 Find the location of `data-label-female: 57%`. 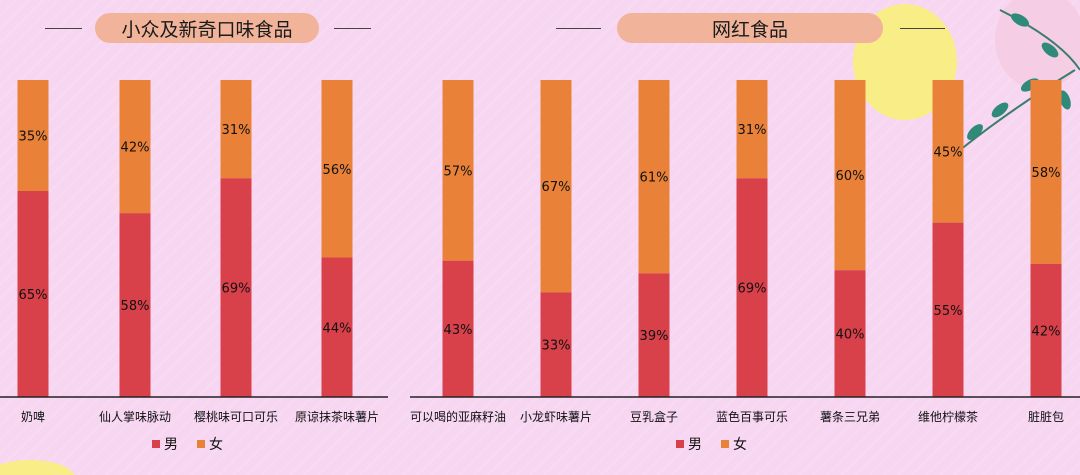

data-label-female: 57% is located at coordinates (458, 171).